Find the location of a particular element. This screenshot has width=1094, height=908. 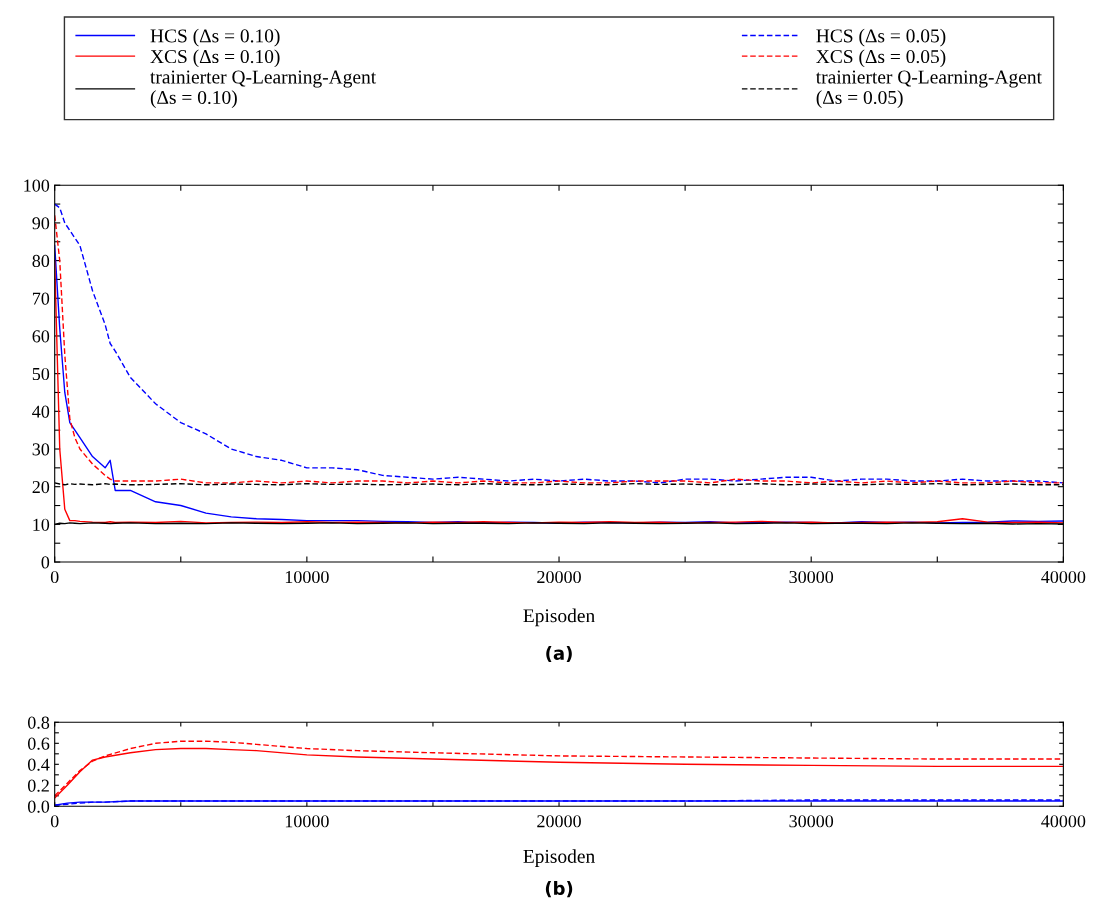

legend-label: HCS (Δs = 0.05) is located at coordinates (881, 37).